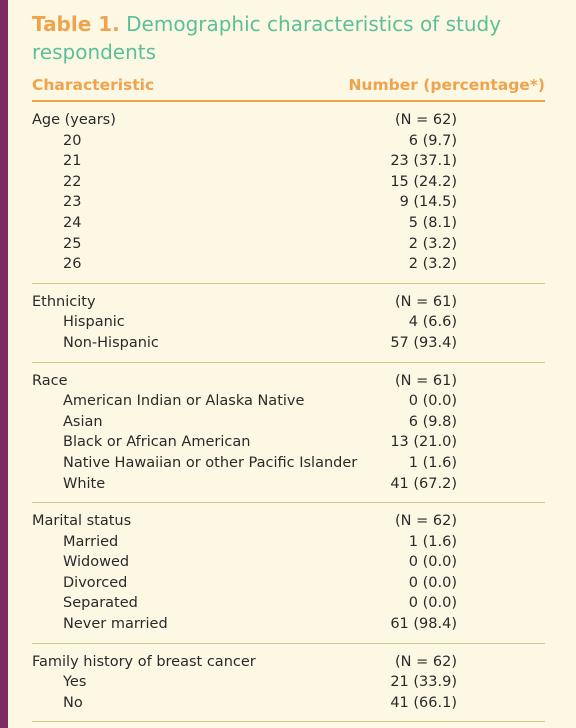 The height and width of the screenshot is (728, 576). Describe the element at coordinates (84, 483) in the screenshot. I see `row-label: White` at that location.